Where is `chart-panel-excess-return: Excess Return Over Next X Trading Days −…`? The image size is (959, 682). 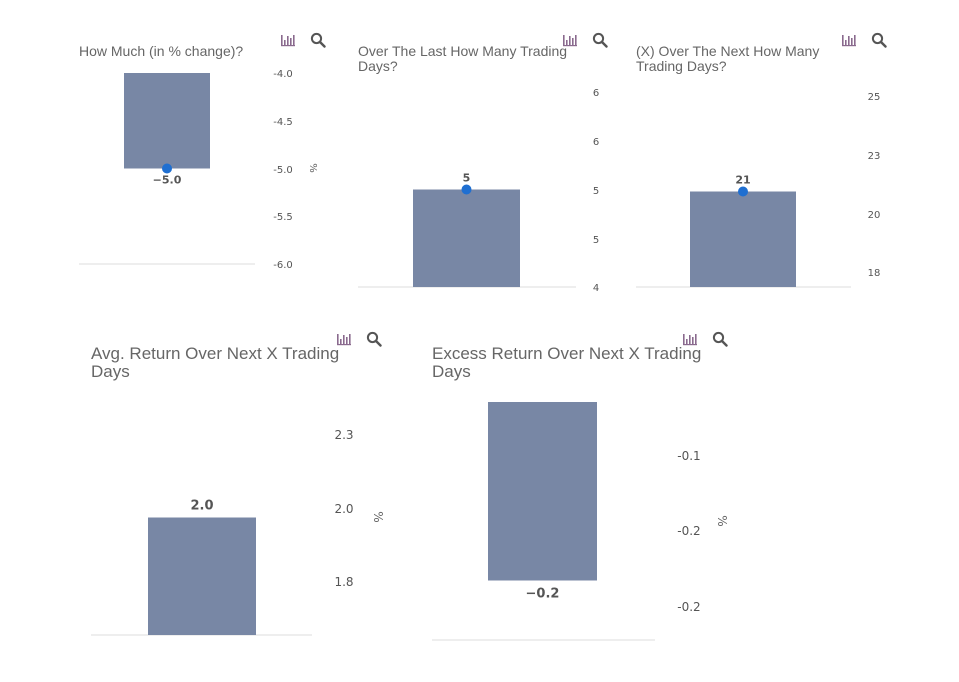
chart-panel-excess-return: Excess Return Over Next X Trading Days −… is located at coordinates (580, 486).